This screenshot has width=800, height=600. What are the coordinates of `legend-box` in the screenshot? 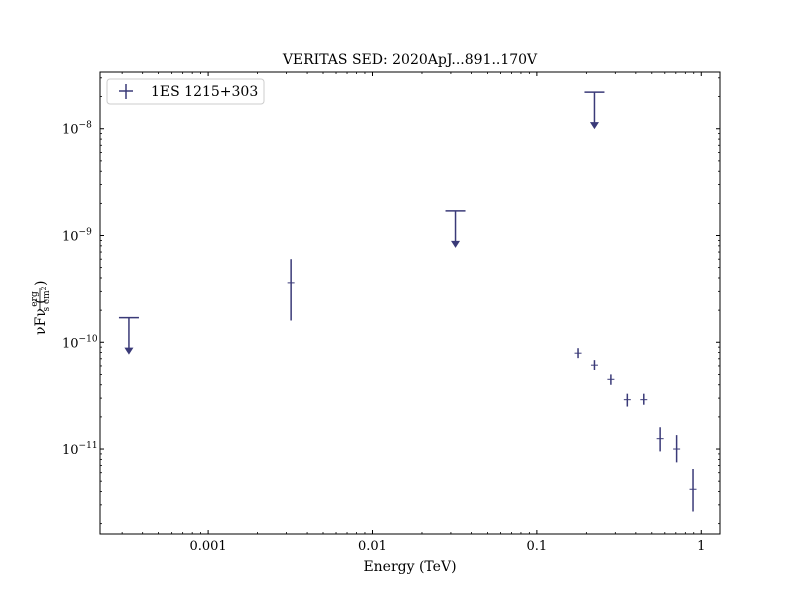 It's located at (185, 91).